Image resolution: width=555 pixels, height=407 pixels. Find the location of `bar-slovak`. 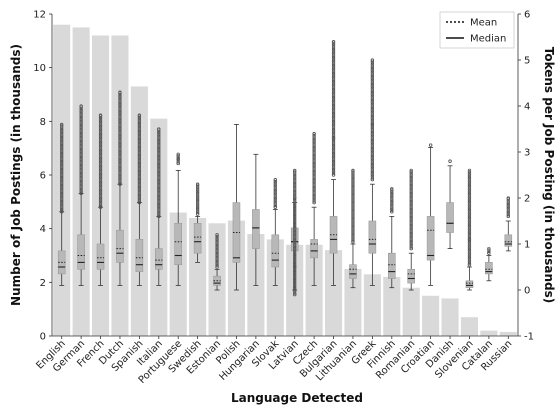

bar-slovak is located at coordinates (275, 287).